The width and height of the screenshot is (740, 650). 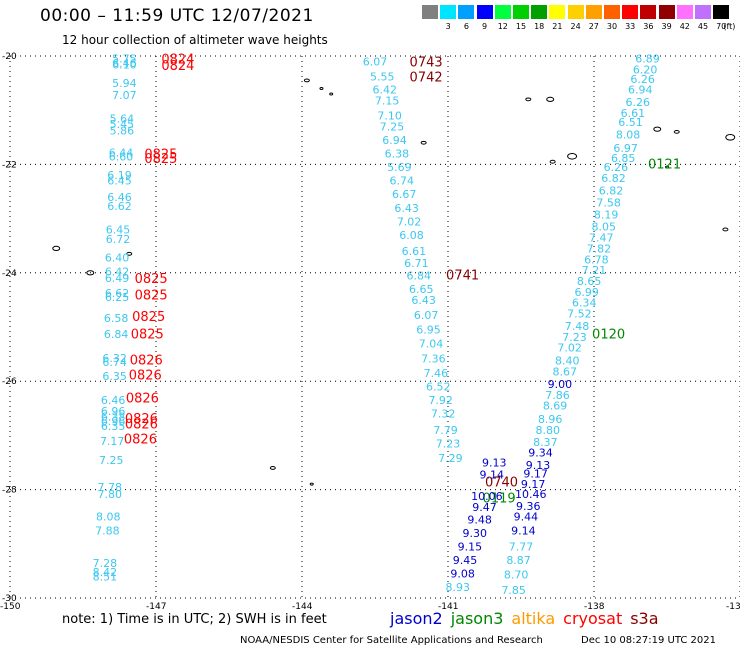 I want to click on pass-time-label: 0742, so click(x=426, y=78).